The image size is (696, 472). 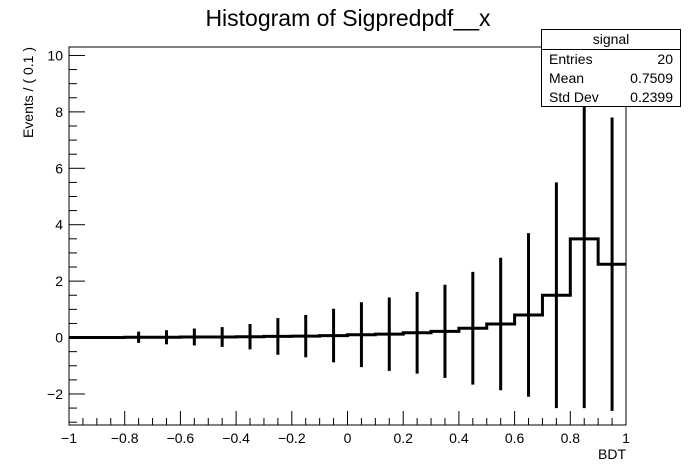 I want to click on stats-row-std-dev: Std Dev 0.2399, so click(x=611, y=97).